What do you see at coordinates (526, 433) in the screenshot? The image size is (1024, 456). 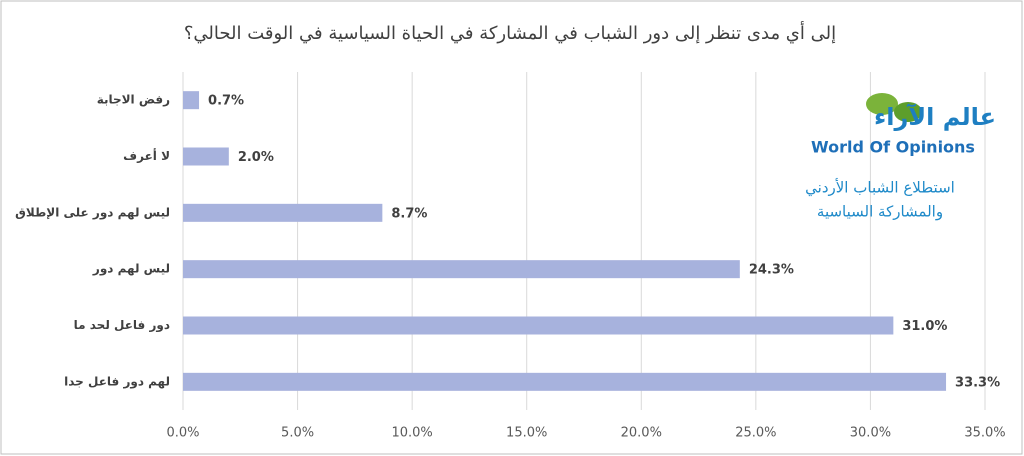 I see `x-tick-label: 15.0%` at bounding box center [526, 433].